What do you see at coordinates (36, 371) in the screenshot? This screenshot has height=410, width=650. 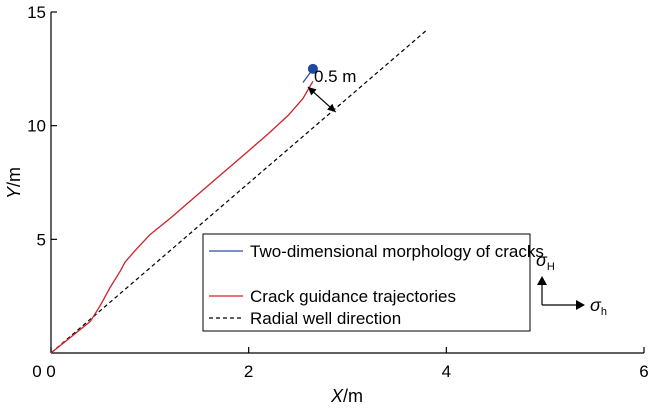 I see `origin-tick-label: 0` at bounding box center [36, 371].